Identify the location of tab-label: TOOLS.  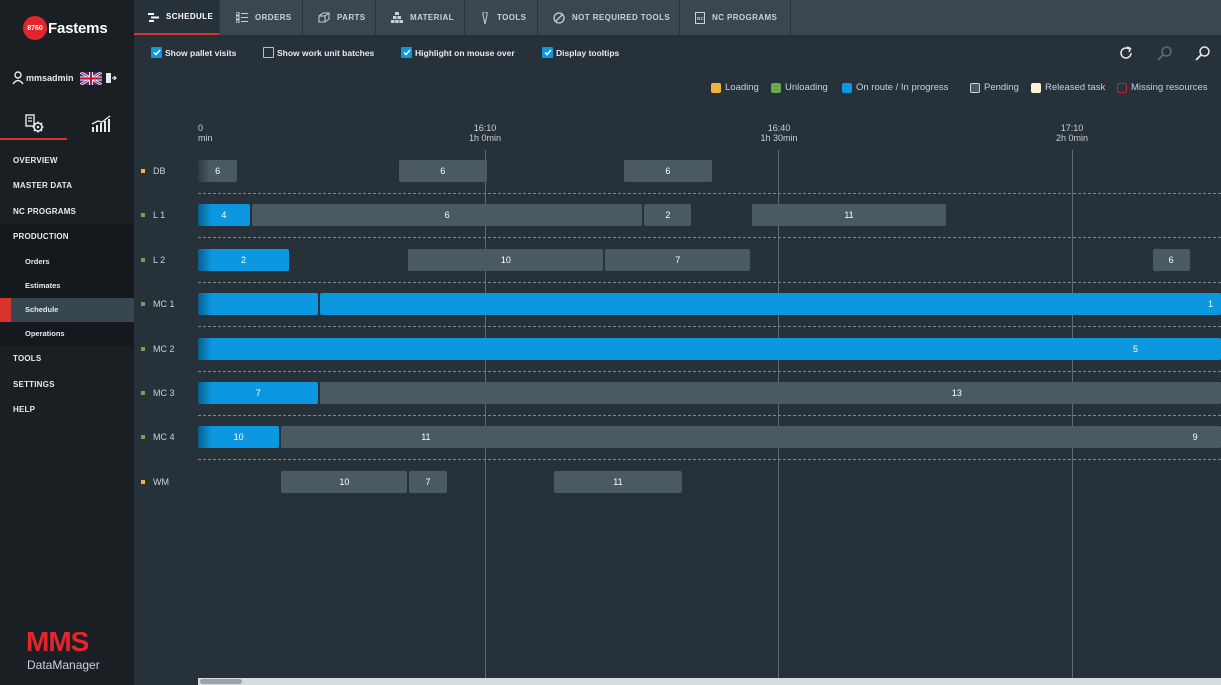
(512, 17).